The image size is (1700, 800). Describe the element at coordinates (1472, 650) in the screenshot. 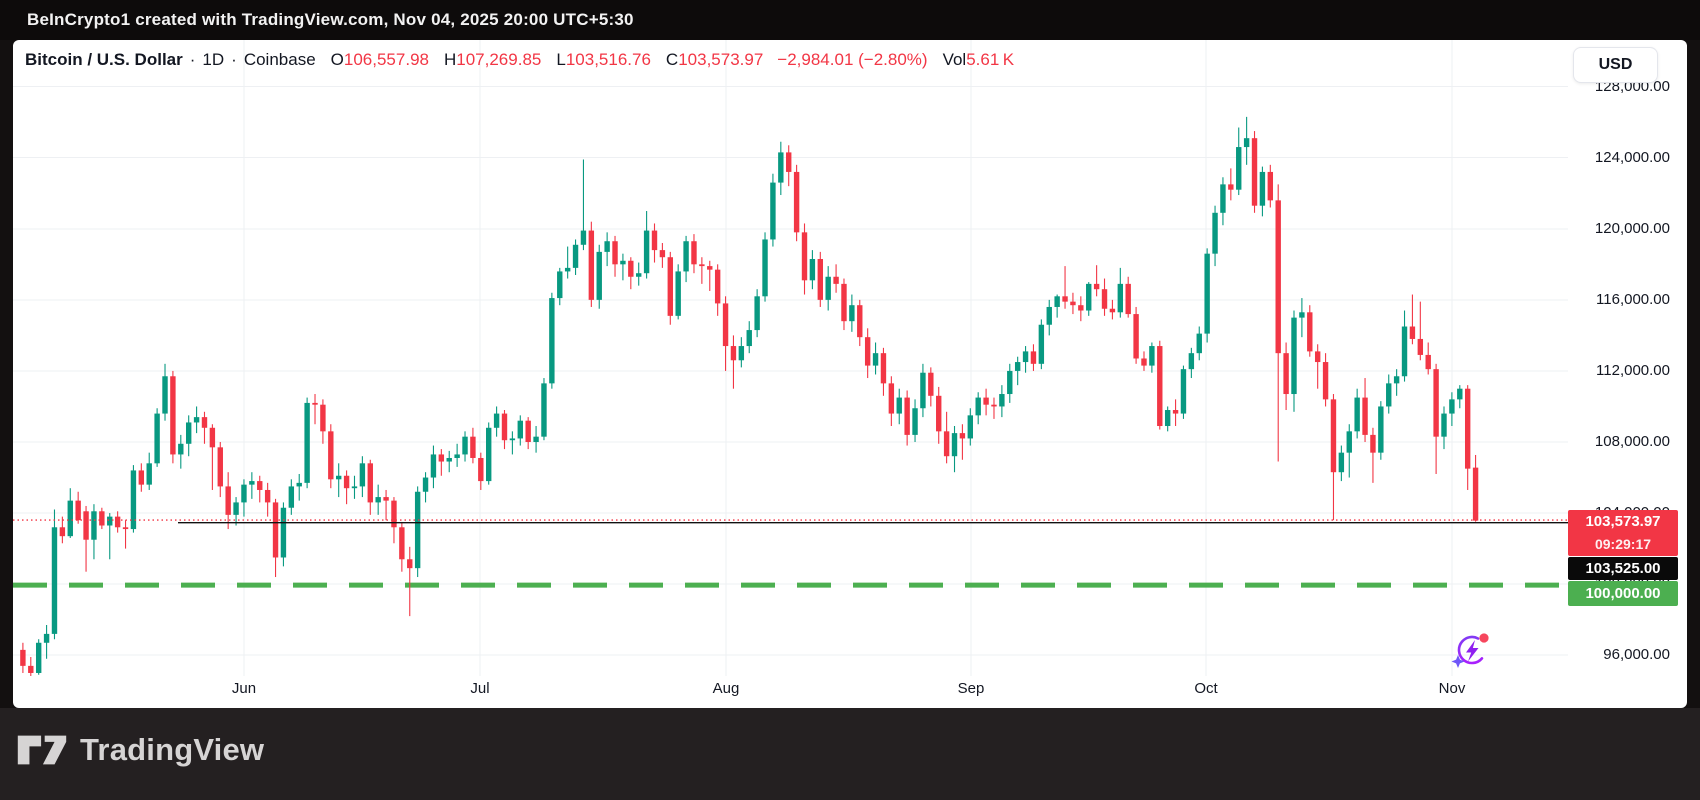

I see `ai-flash-icon` at that location.